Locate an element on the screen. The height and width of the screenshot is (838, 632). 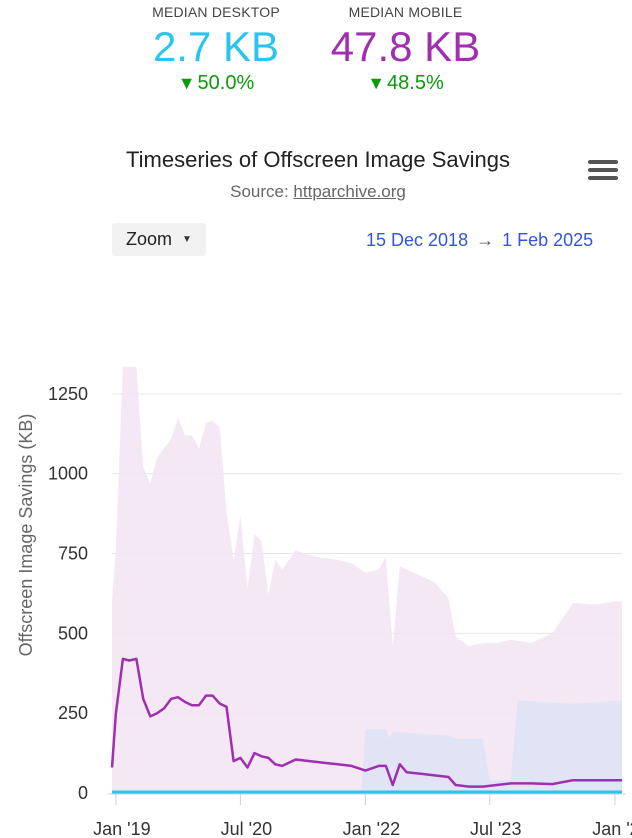
y-tick-label: 750 is located at coordinates (73, 554).